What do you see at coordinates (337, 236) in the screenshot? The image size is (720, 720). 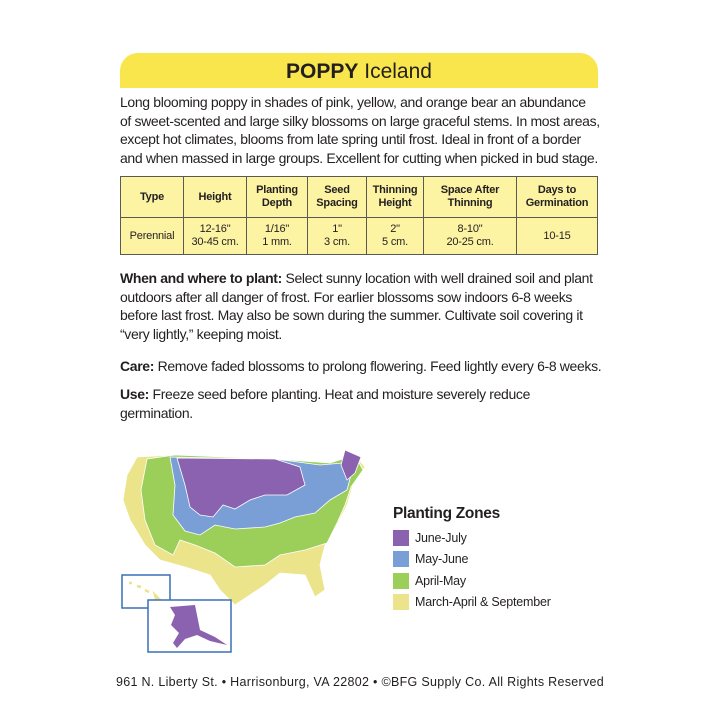 I see `cell-seed-spacing: 1" 3 cm.` at bounding box center [337, 236].